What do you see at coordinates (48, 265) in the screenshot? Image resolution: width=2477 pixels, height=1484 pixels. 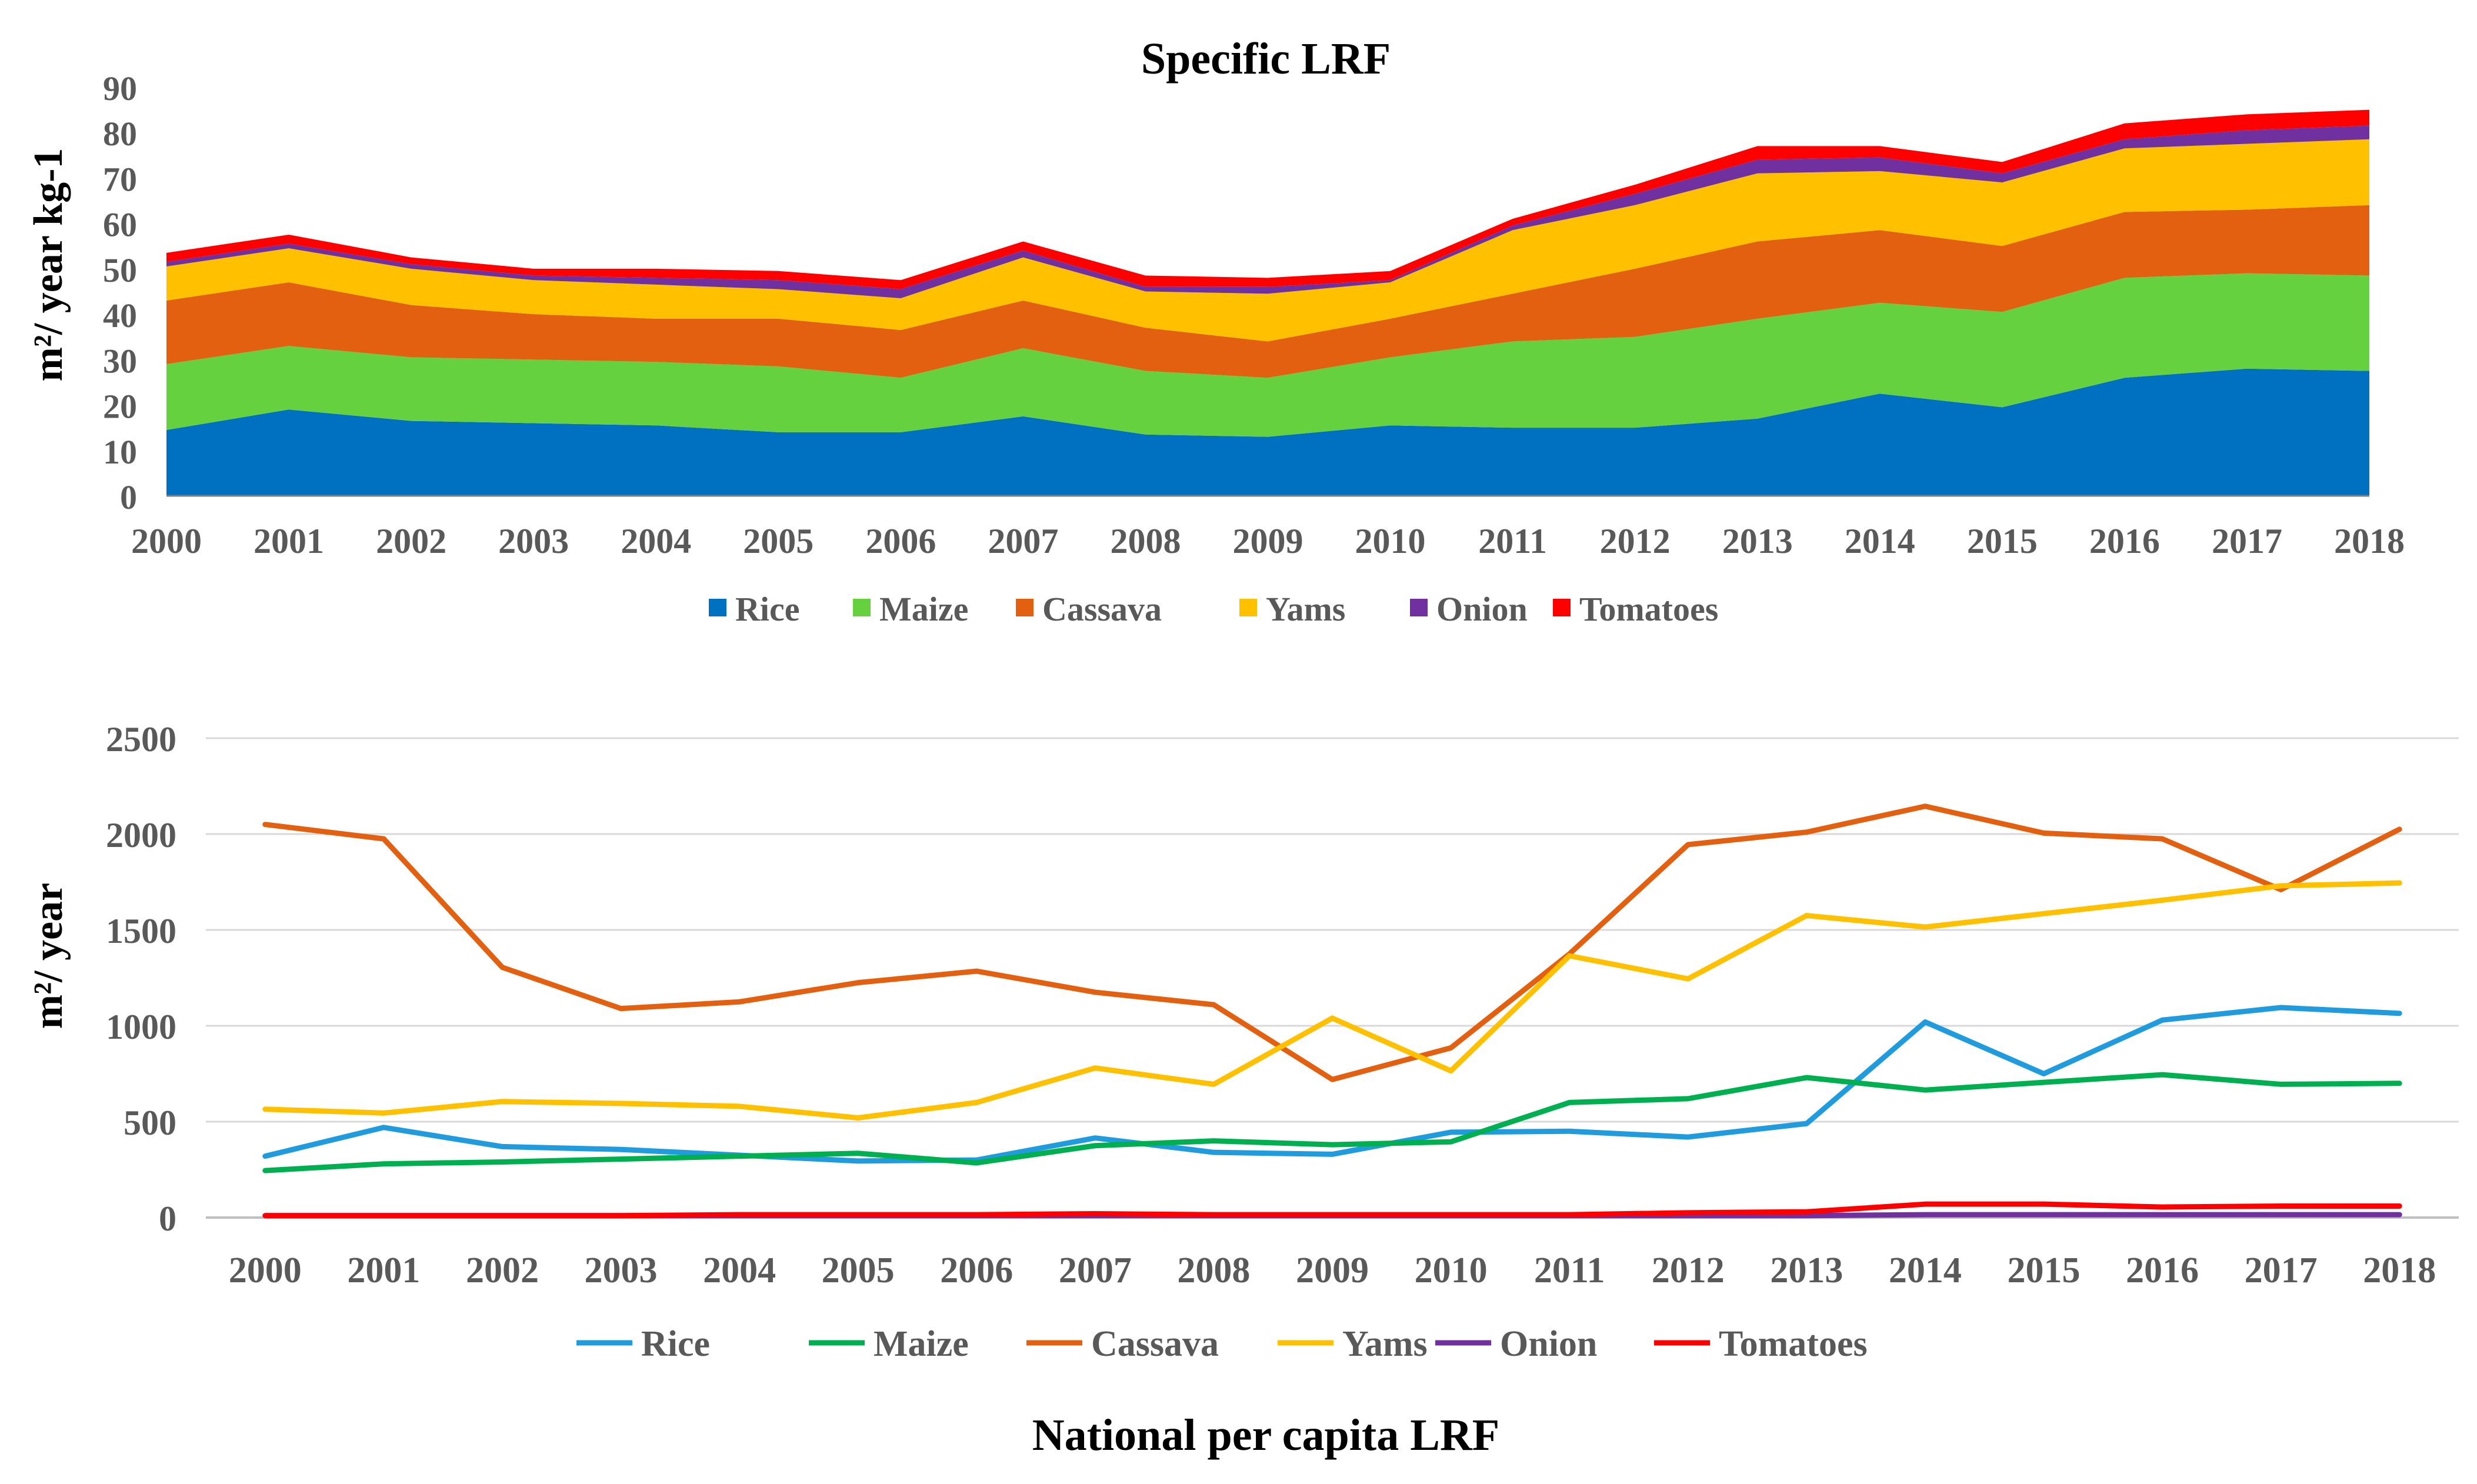 I see `area-chart-y-axis-label: m²/ year kg-1` at bounding box center [48, 265].